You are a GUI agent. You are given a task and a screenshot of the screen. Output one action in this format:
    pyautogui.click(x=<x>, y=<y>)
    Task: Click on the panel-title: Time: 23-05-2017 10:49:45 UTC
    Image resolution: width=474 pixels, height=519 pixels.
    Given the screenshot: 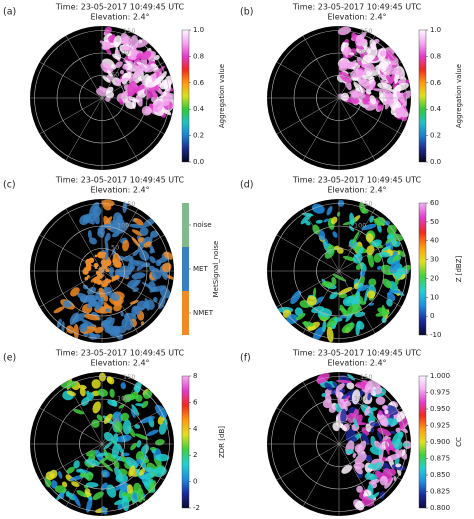 What is the action you would take?
    pyautogui.click(x=120, y=7)
    